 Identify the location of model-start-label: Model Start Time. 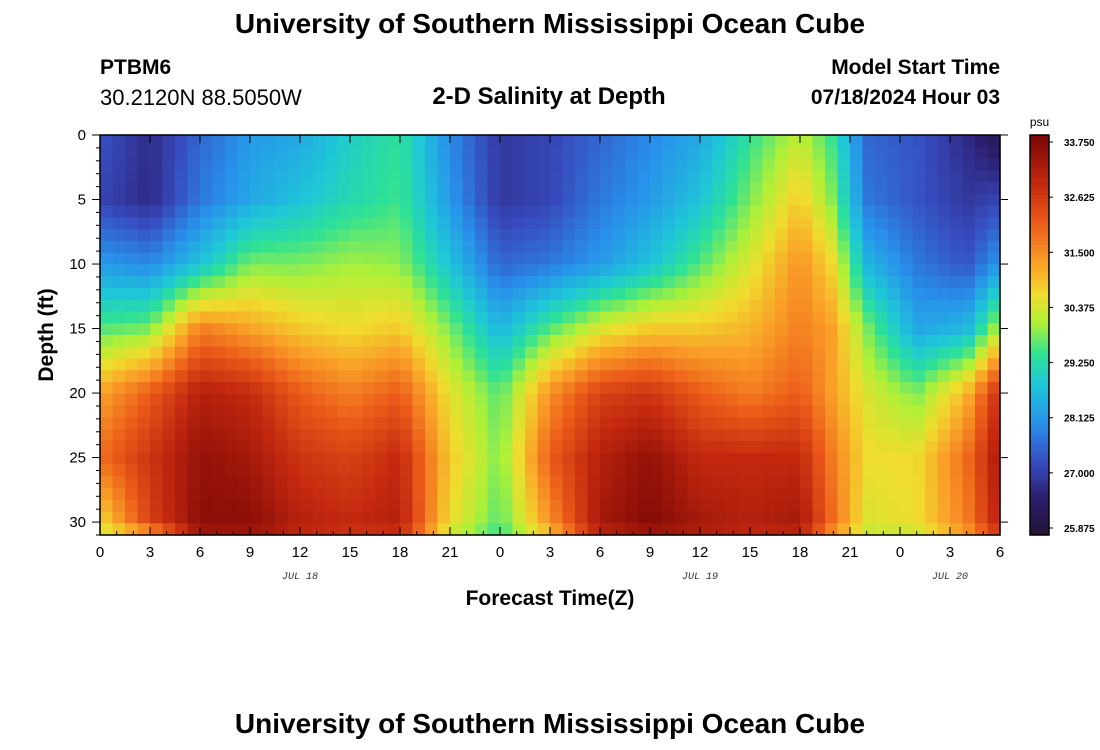
(915, 67).